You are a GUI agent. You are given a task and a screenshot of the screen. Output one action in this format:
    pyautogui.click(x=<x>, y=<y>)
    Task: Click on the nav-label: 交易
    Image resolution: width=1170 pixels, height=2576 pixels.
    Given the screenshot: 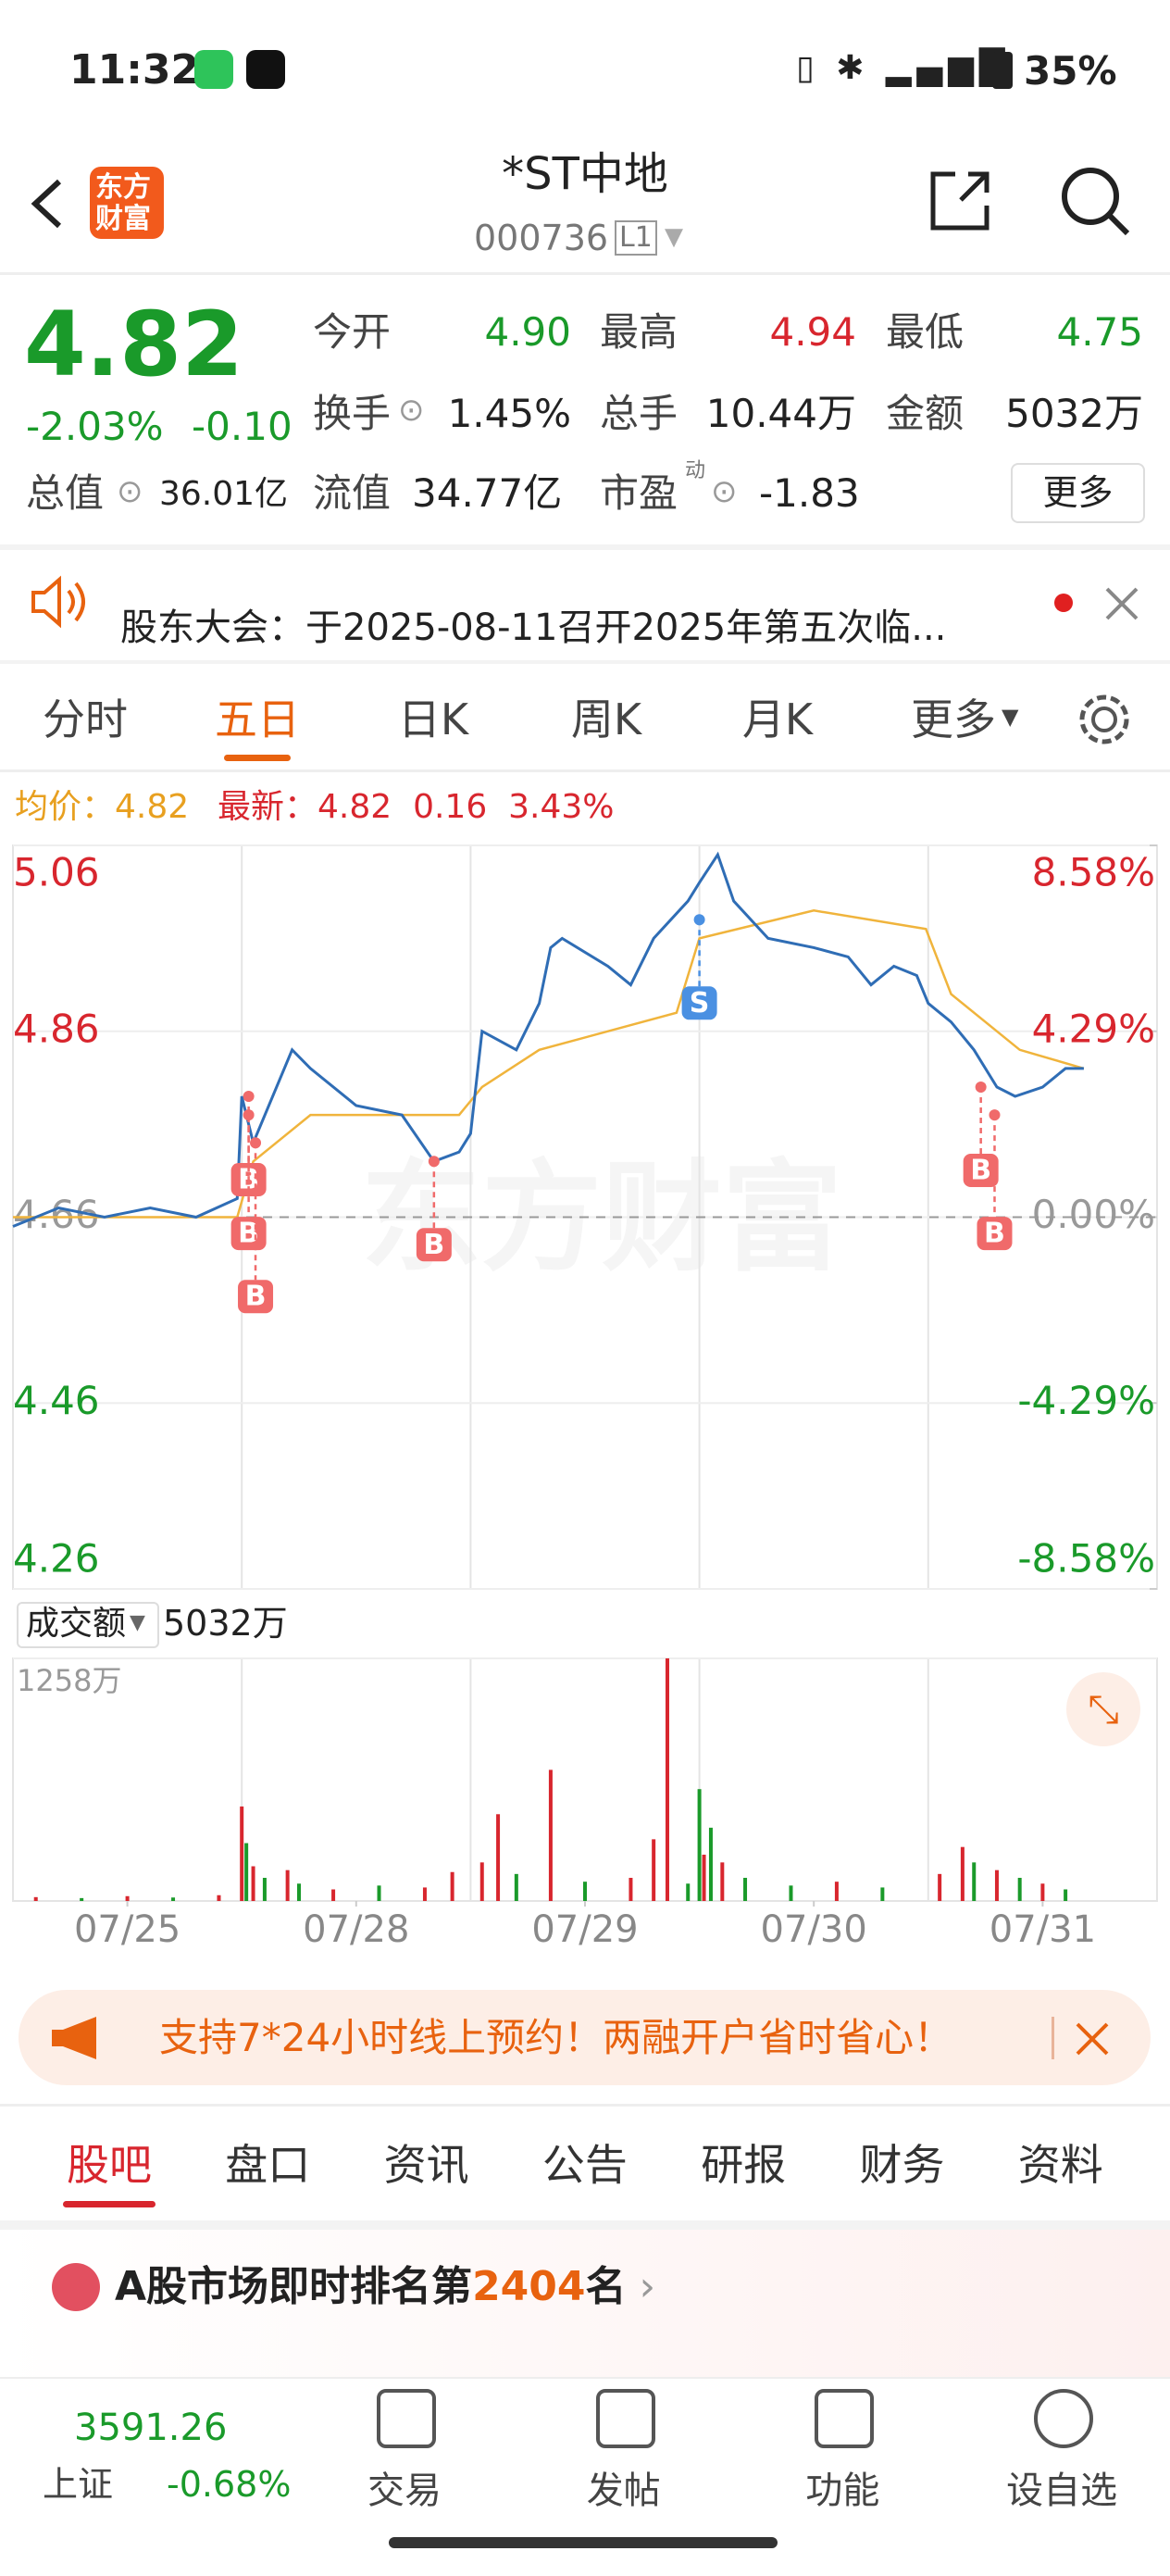 What is the action you would take?
    pyautogui.click(x=404, y=2491)
    